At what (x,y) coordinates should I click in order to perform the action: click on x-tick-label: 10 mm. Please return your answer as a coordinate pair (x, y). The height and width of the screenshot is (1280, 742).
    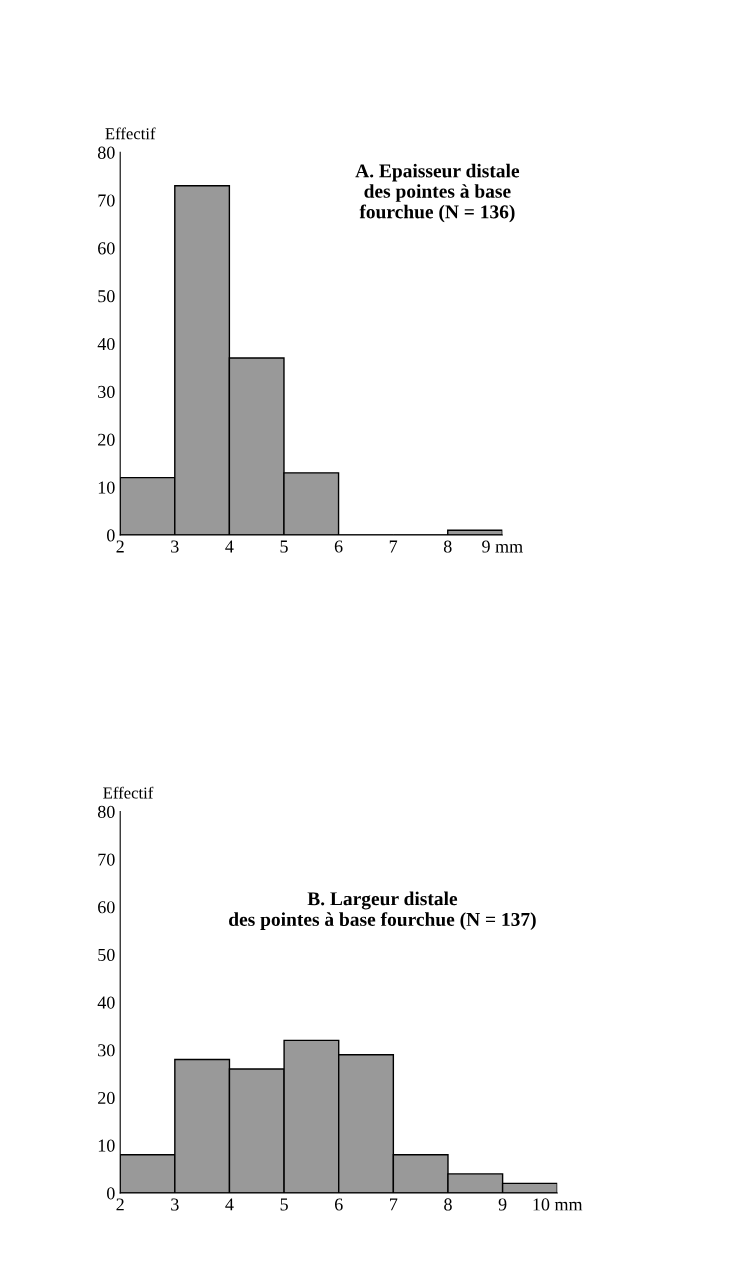
    Looking at the image, I should click on (558, 1204).